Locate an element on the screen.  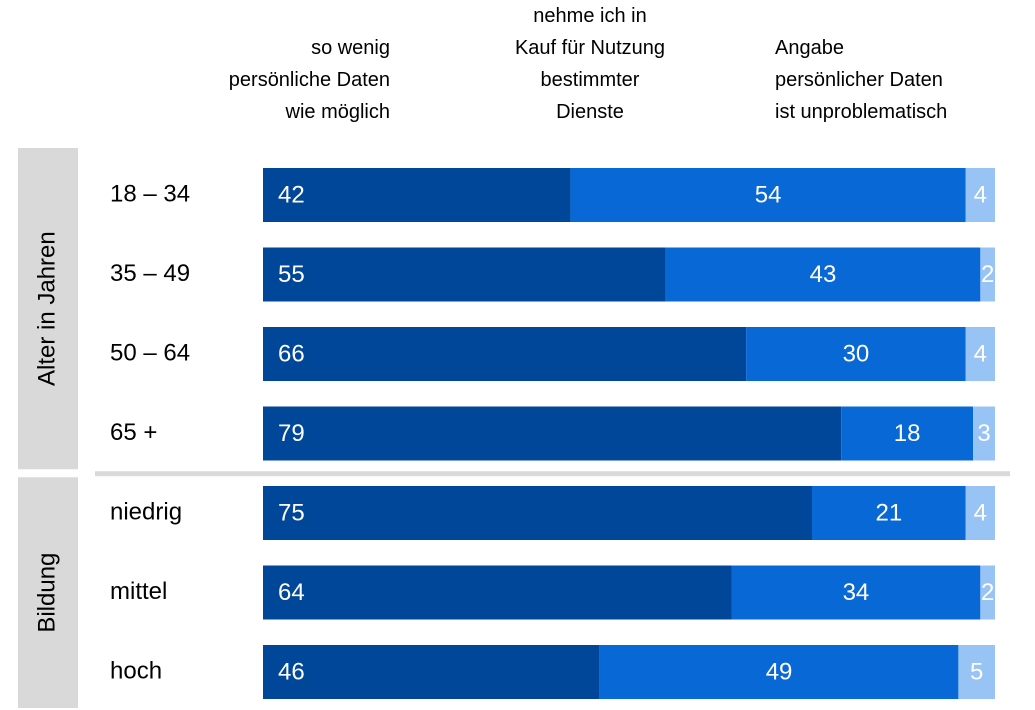
value-label: 64 is located at coordinates (291, 592).